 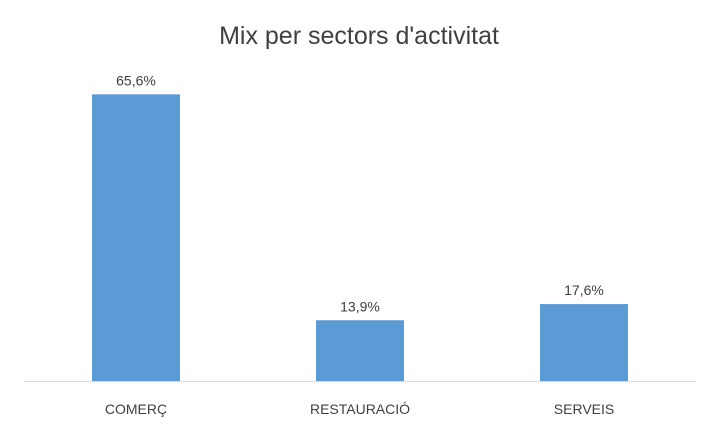 What do you see at coordinates (359, 36) in the screenshot?
I see `chart-title: Mix per sectors d'activitat` at bounding box center [359, 36].